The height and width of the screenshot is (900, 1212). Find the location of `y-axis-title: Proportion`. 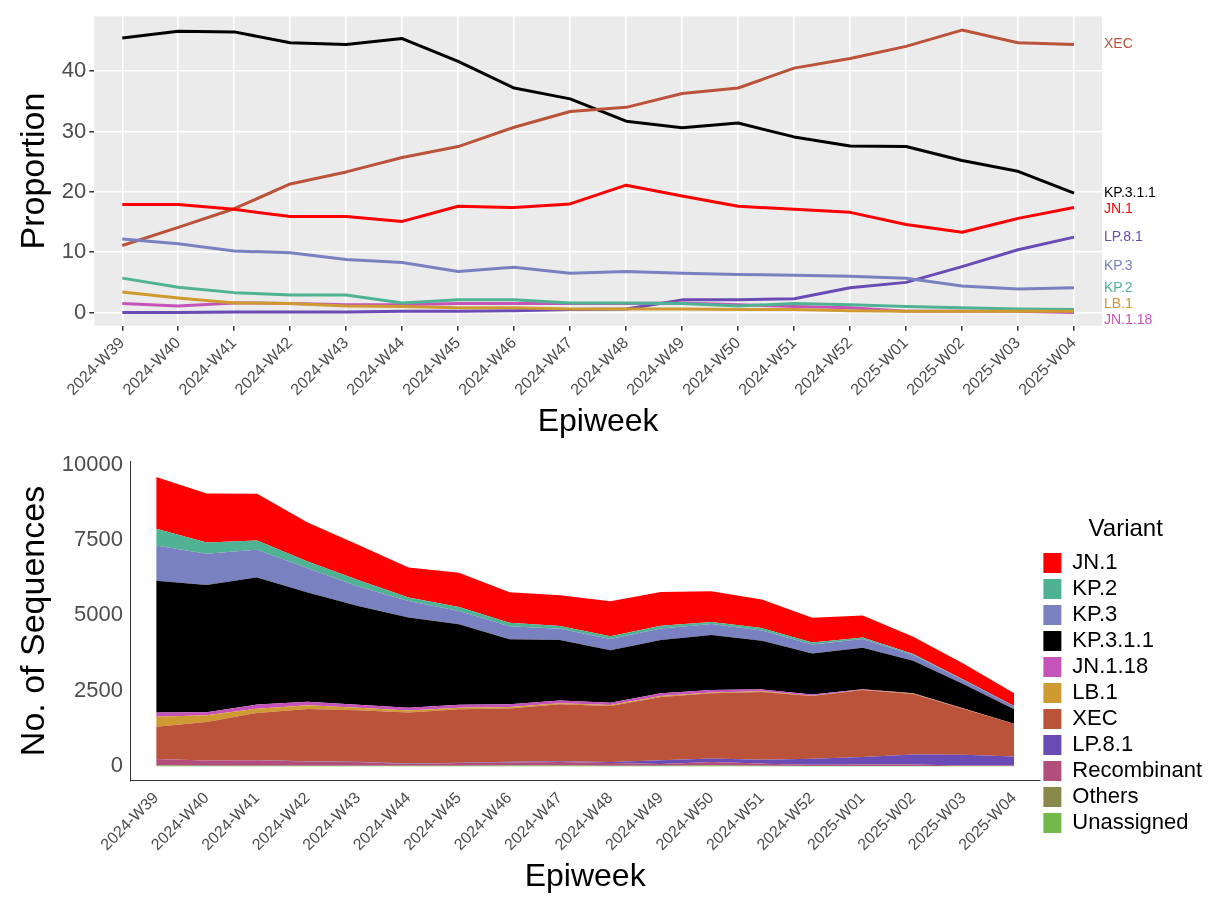

y-axis-title: Proportion is located at coordinates (31, 171).